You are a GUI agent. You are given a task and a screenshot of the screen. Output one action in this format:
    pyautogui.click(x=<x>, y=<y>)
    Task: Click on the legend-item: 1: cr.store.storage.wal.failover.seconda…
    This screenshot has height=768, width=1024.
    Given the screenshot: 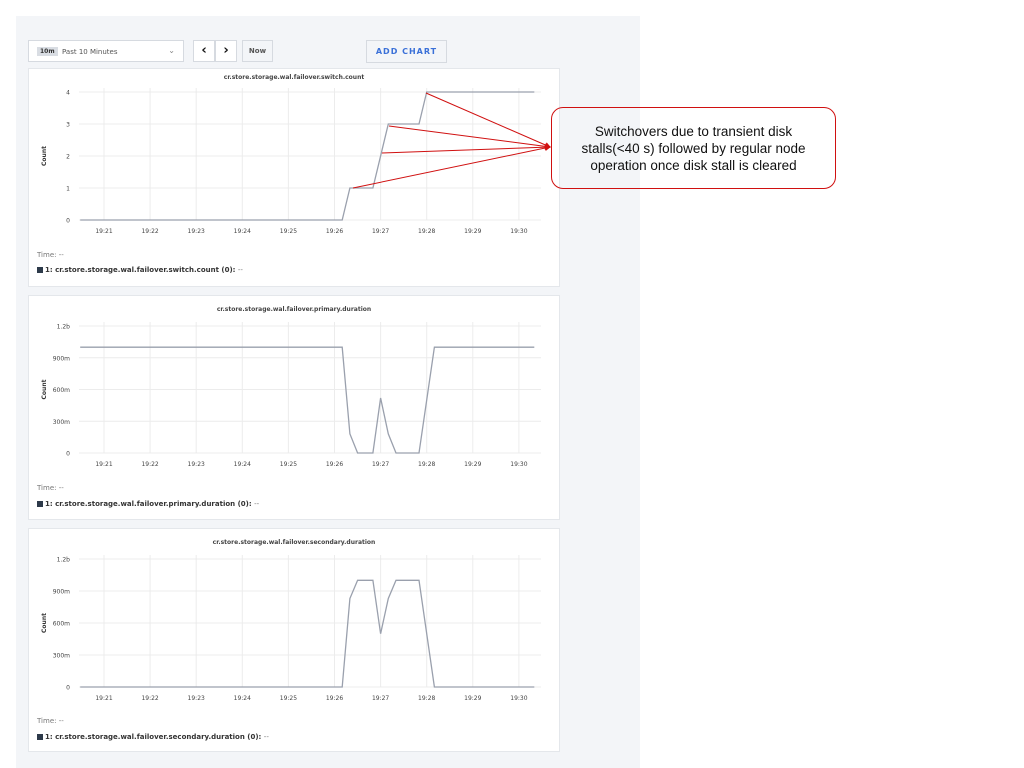 What is the action you would take?
    pyautogui.click(x=153, y=737)
    